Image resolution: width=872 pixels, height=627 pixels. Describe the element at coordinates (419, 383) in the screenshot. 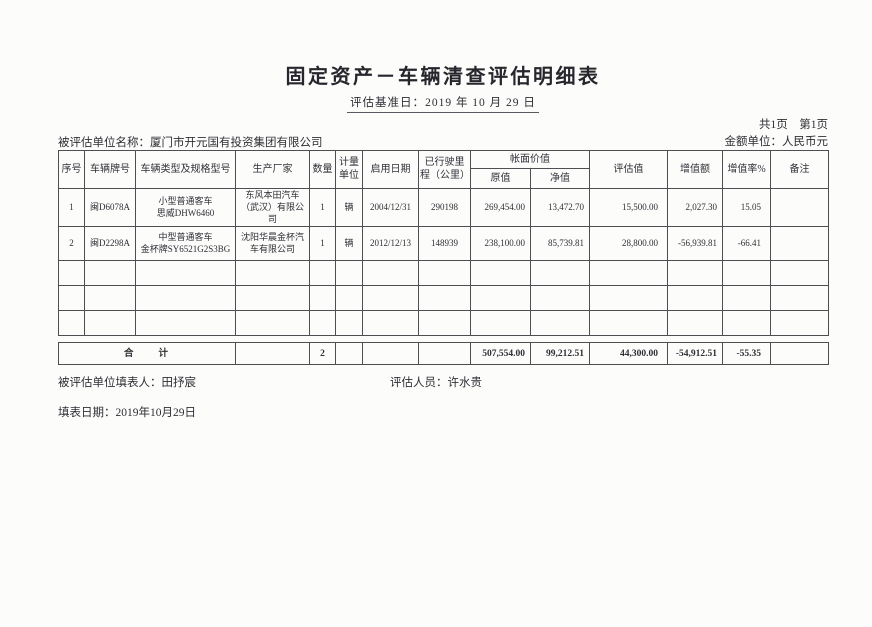

I see `appraiser-label: 评估人员：` at that location.